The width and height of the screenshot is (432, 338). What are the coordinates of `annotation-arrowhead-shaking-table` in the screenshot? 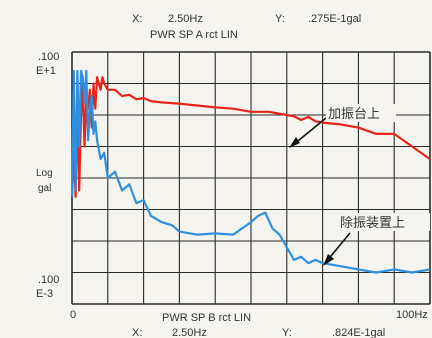 It's located at (294, 142).